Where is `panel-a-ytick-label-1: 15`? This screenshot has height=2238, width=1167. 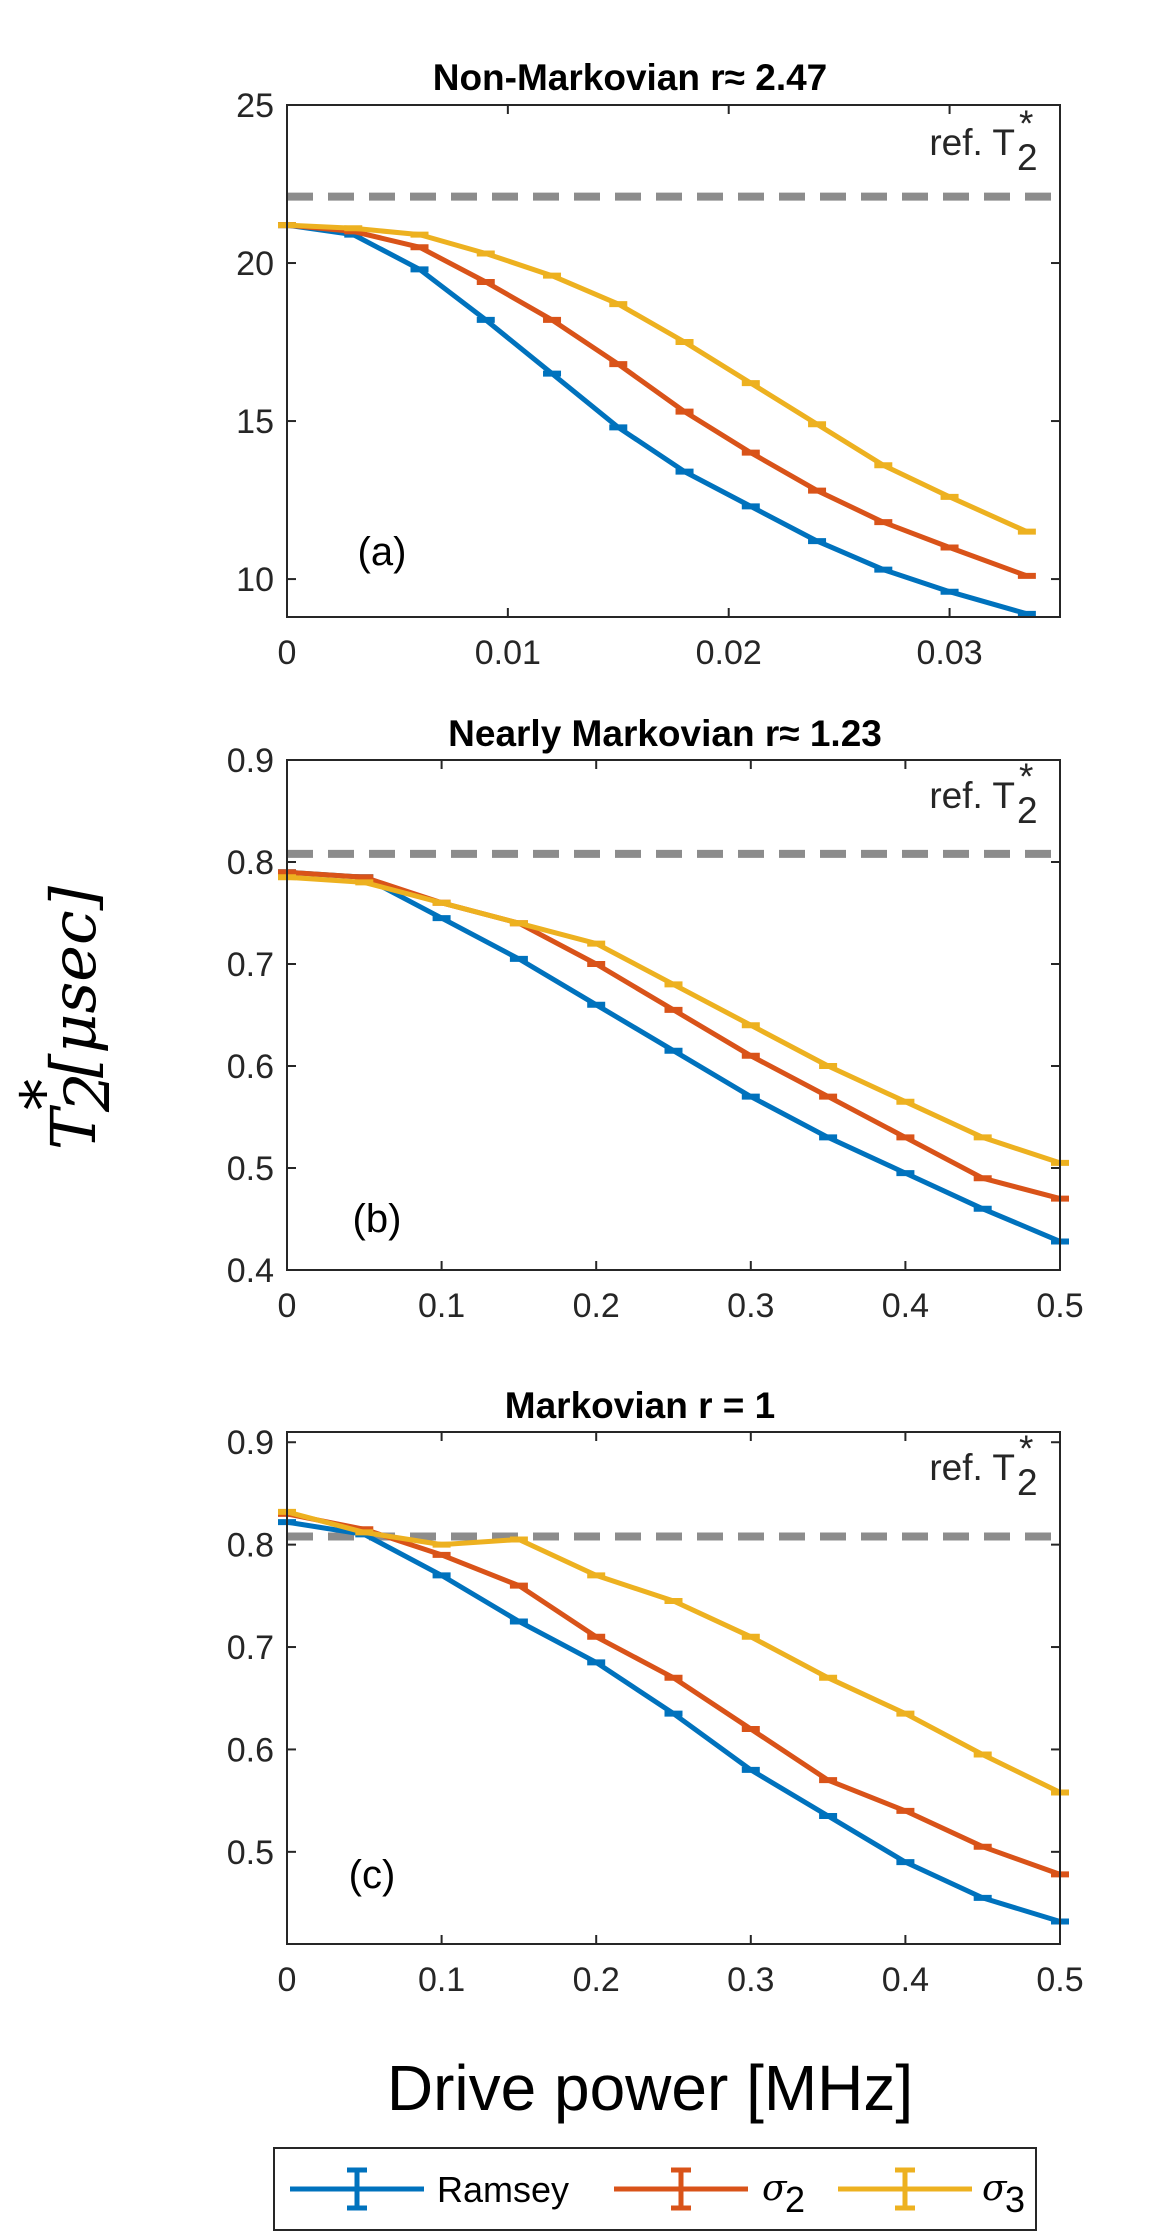 panel-a-ytick-label-1: 15 is located at coordinates (255, 422).